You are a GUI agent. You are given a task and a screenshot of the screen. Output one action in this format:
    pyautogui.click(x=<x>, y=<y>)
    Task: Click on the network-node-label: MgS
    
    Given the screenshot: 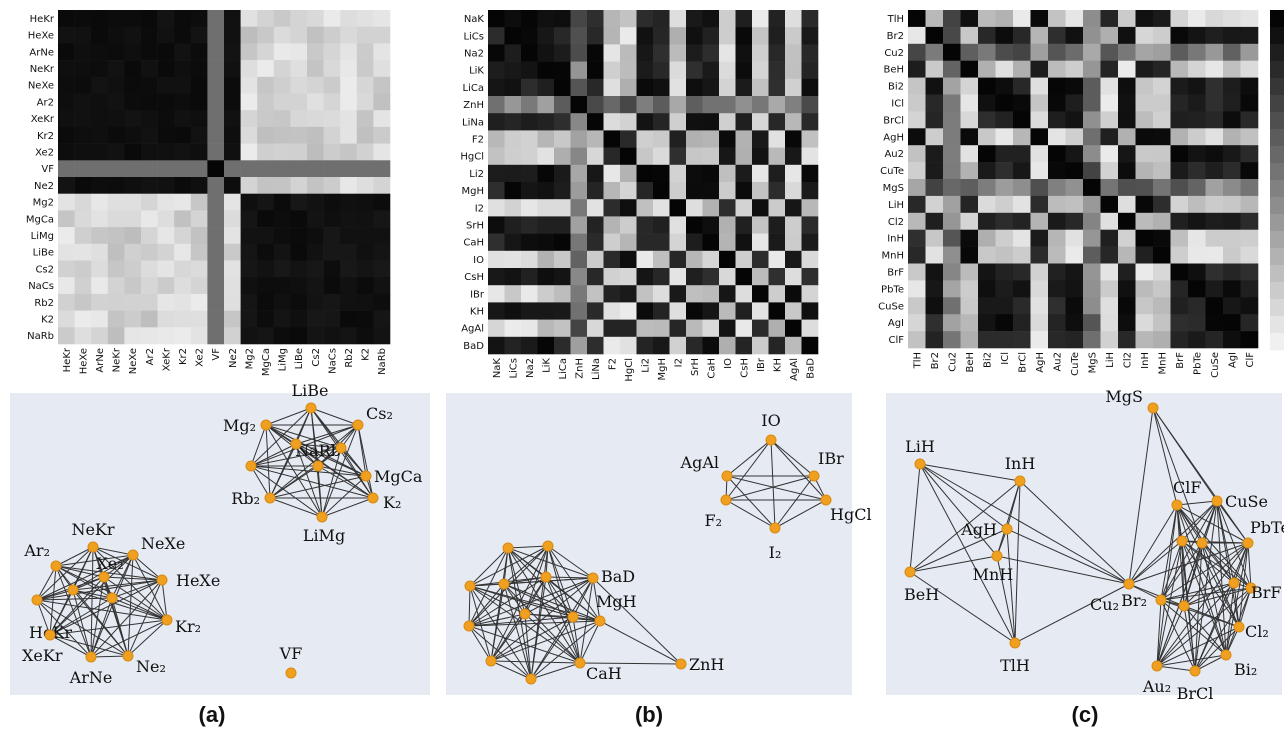 What is the action you would take?
    pyautogui.click(x=1124, y=396)
    